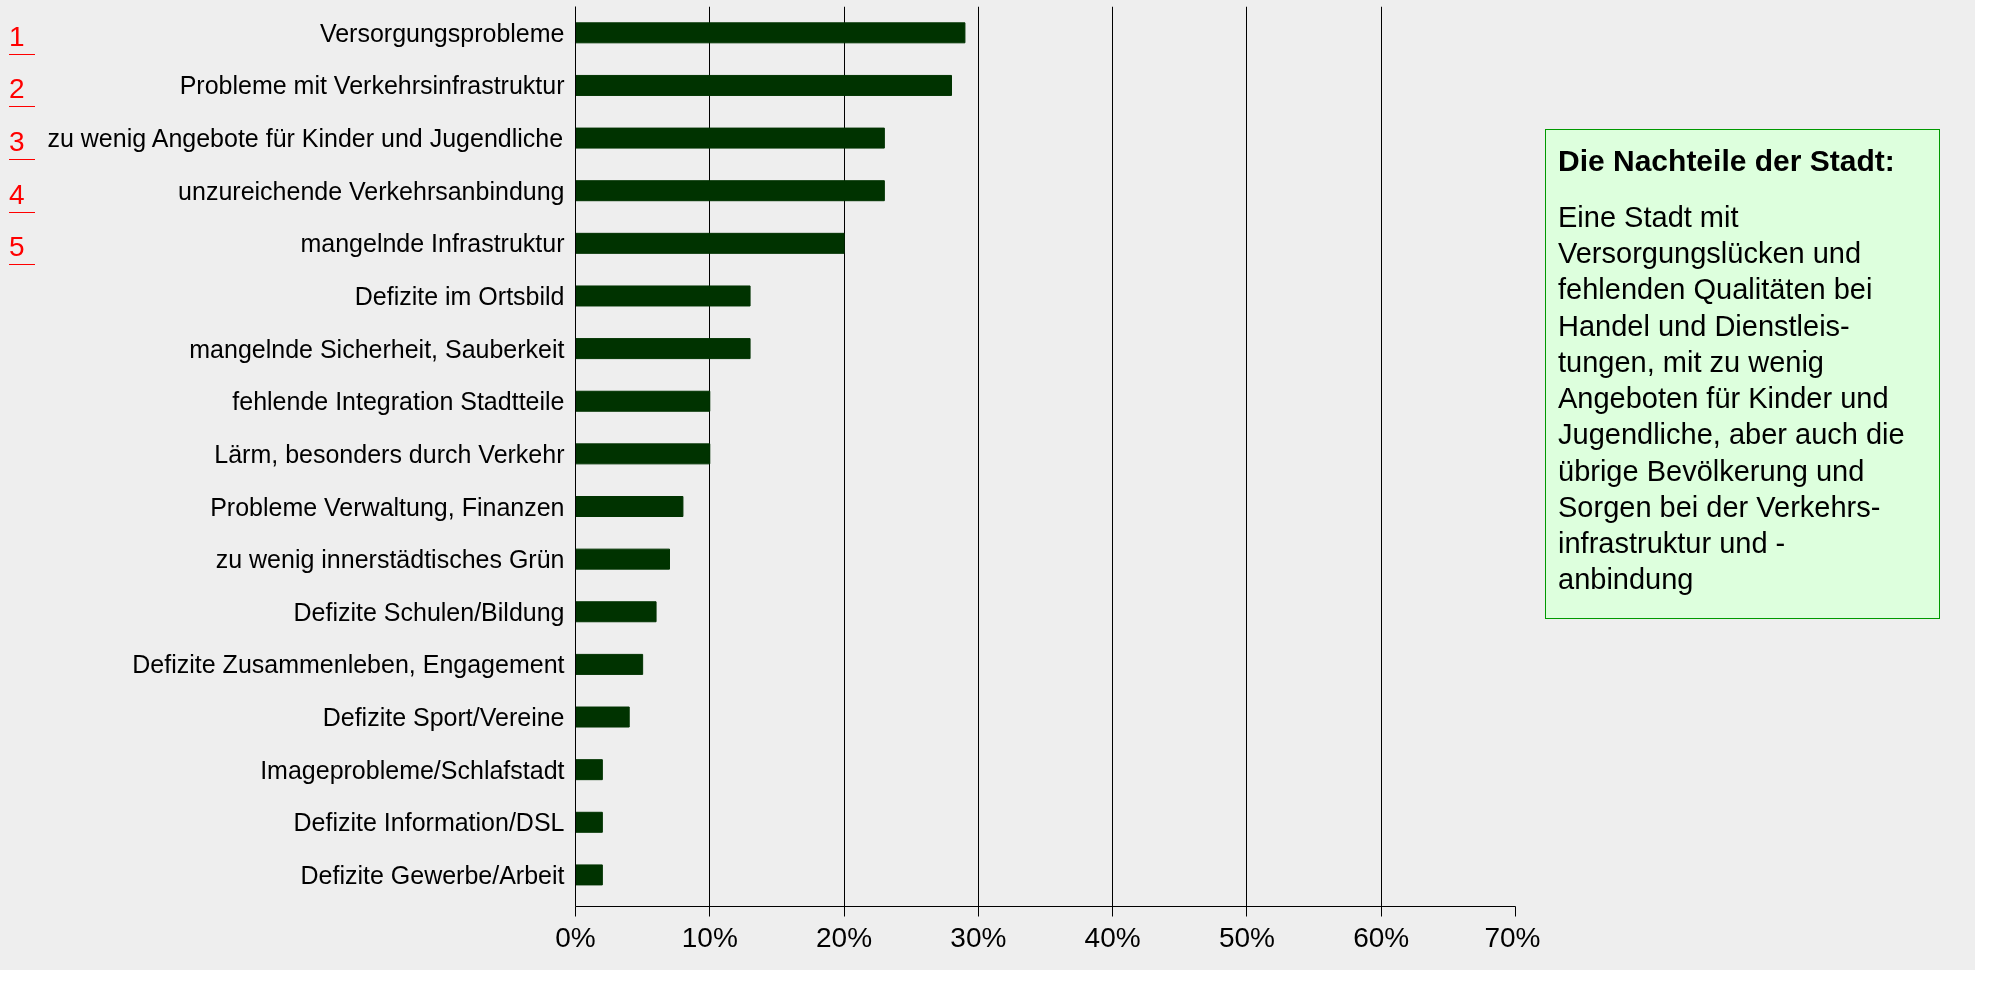 The height and width of the screenshot is (984, 1994). What do you see at coordinates (390, 559) in the screenshot?
I see `y-tick-label: zu wenig innerstädtisches Grün` at bounding box center [390, 559].